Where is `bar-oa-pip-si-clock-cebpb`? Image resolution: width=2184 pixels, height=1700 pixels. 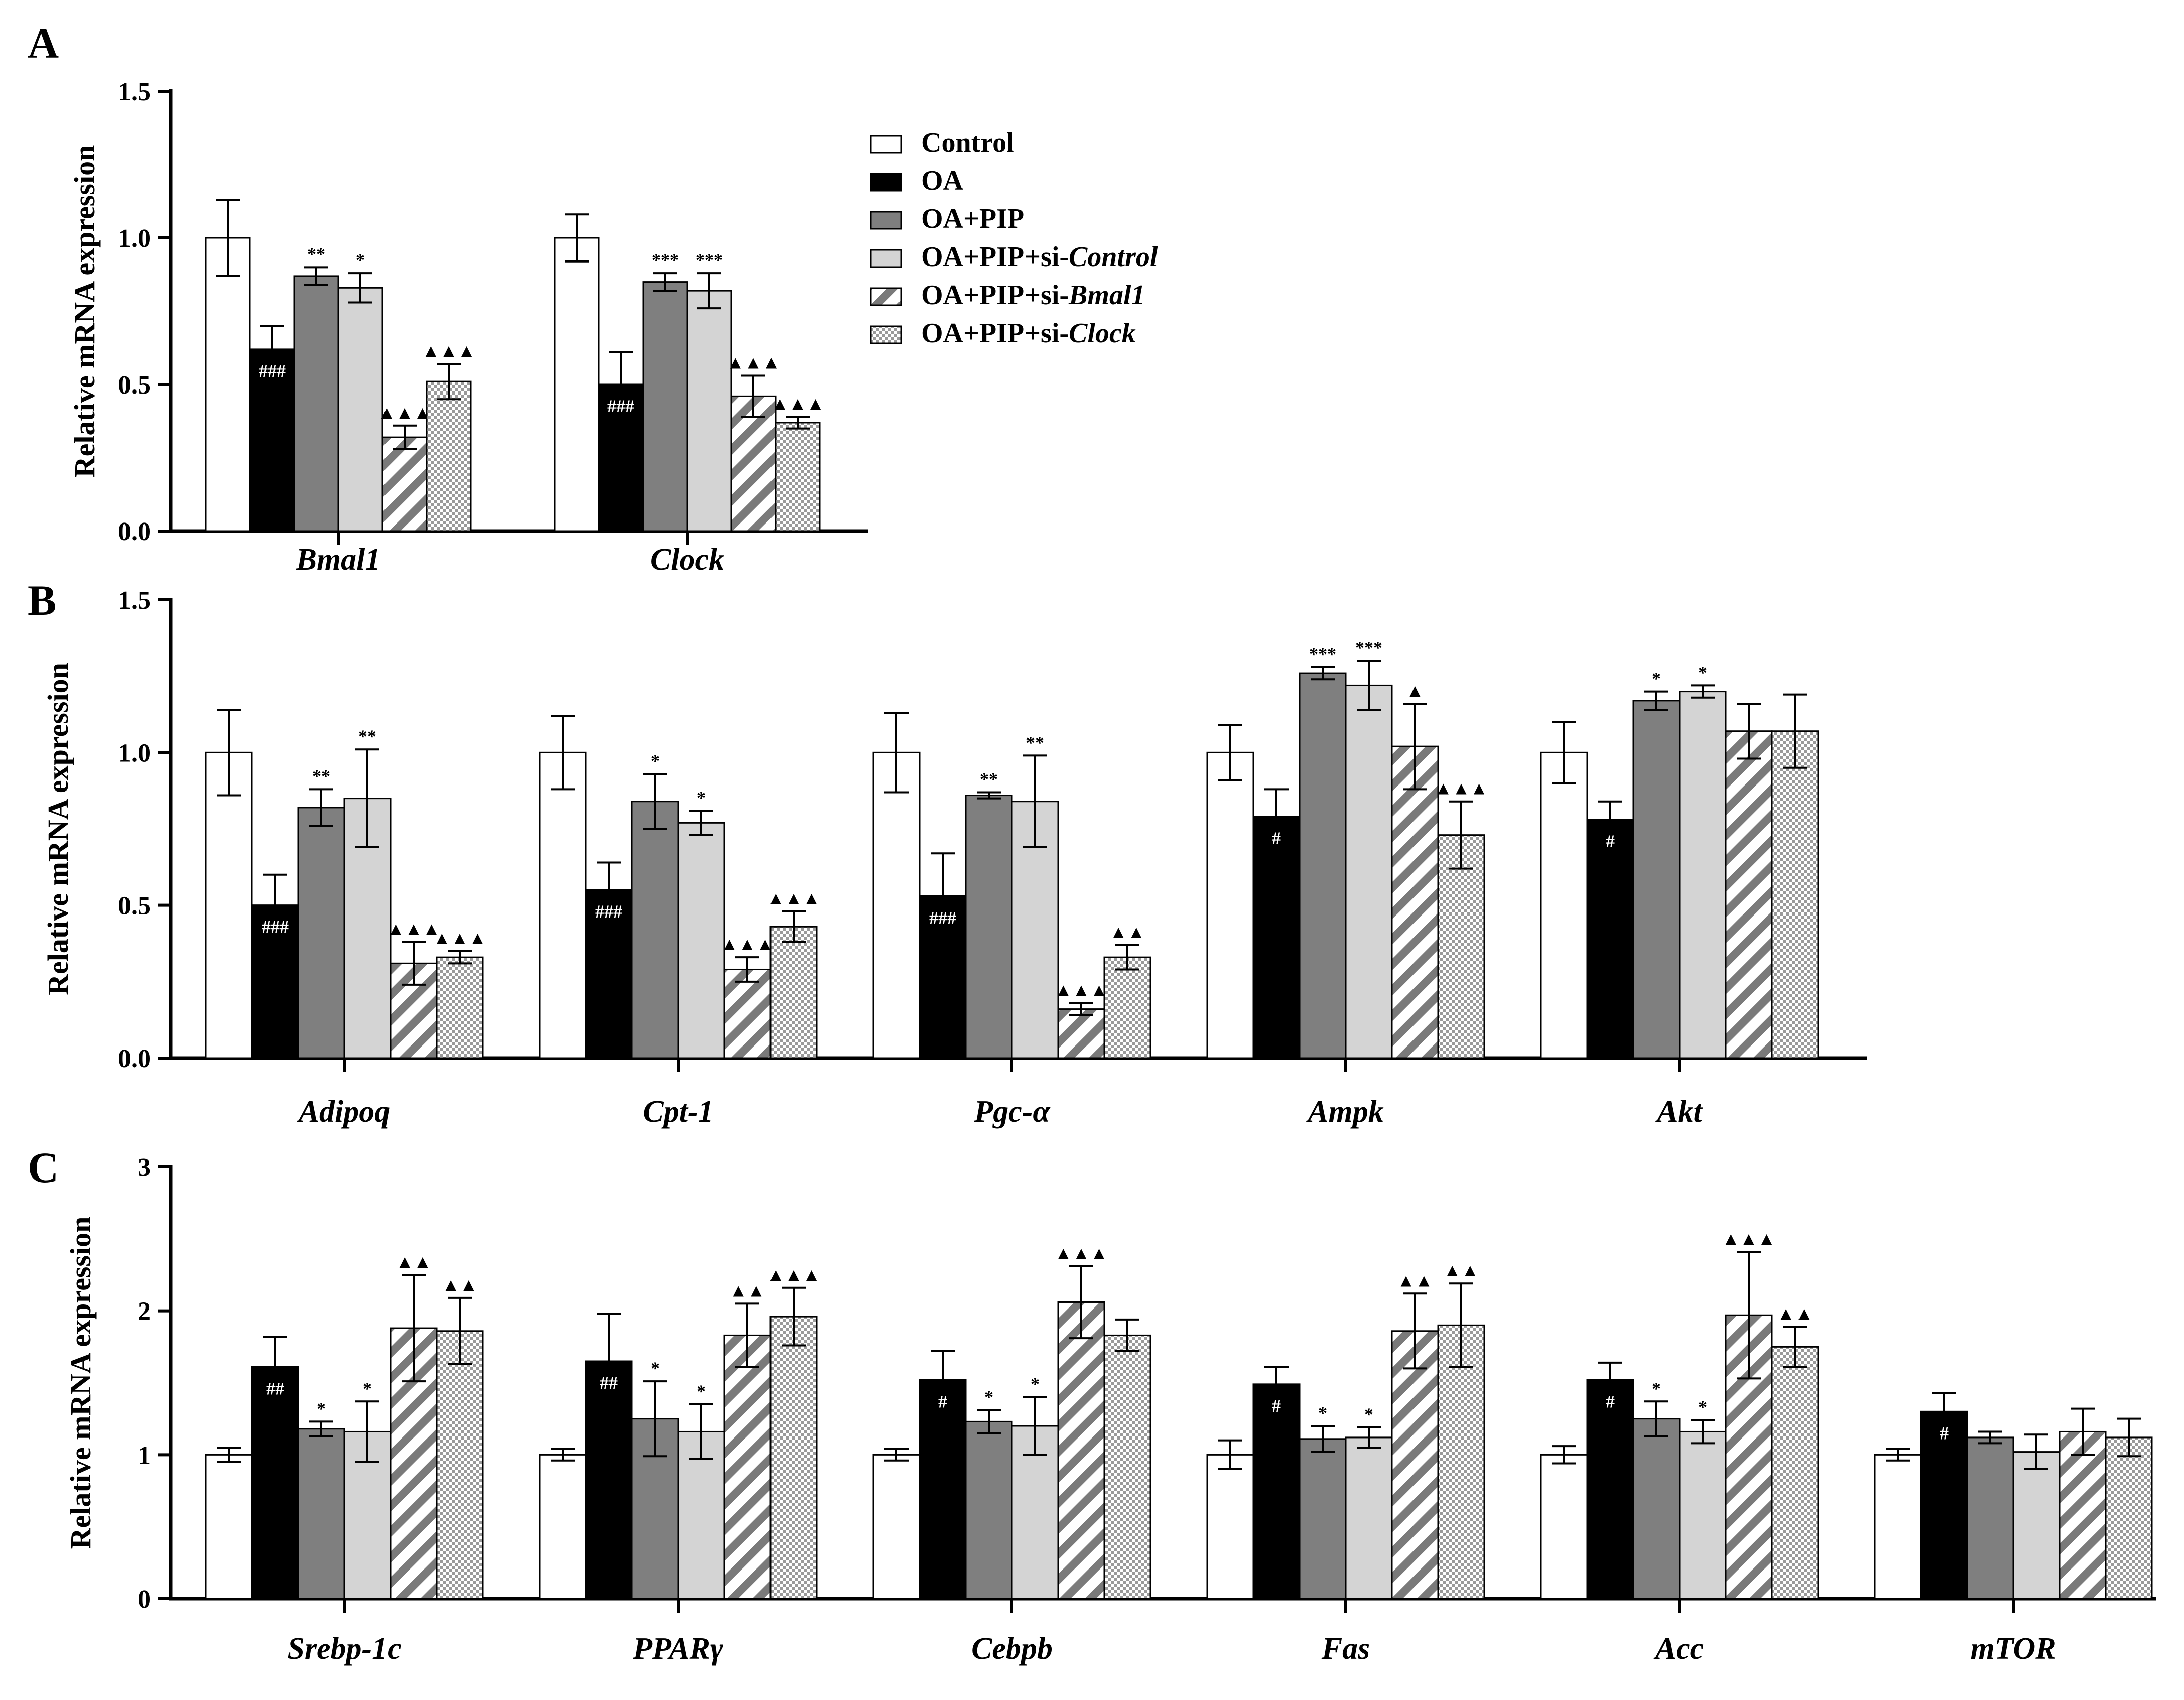
bar-oa-pip-si-clock-cebpb is located at coordinates (1127, 1467).